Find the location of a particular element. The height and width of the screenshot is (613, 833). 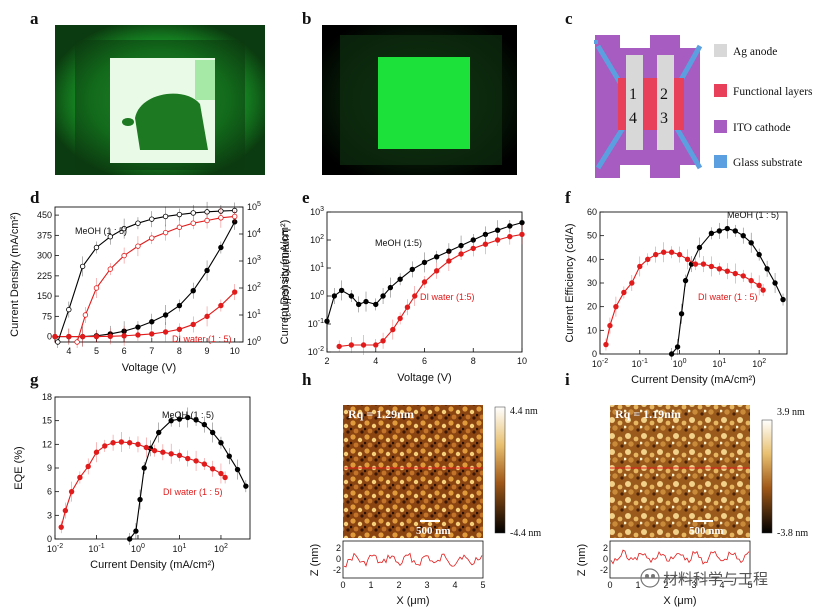

x-tick-d-4: 8 is located at coordinates (179, 351).